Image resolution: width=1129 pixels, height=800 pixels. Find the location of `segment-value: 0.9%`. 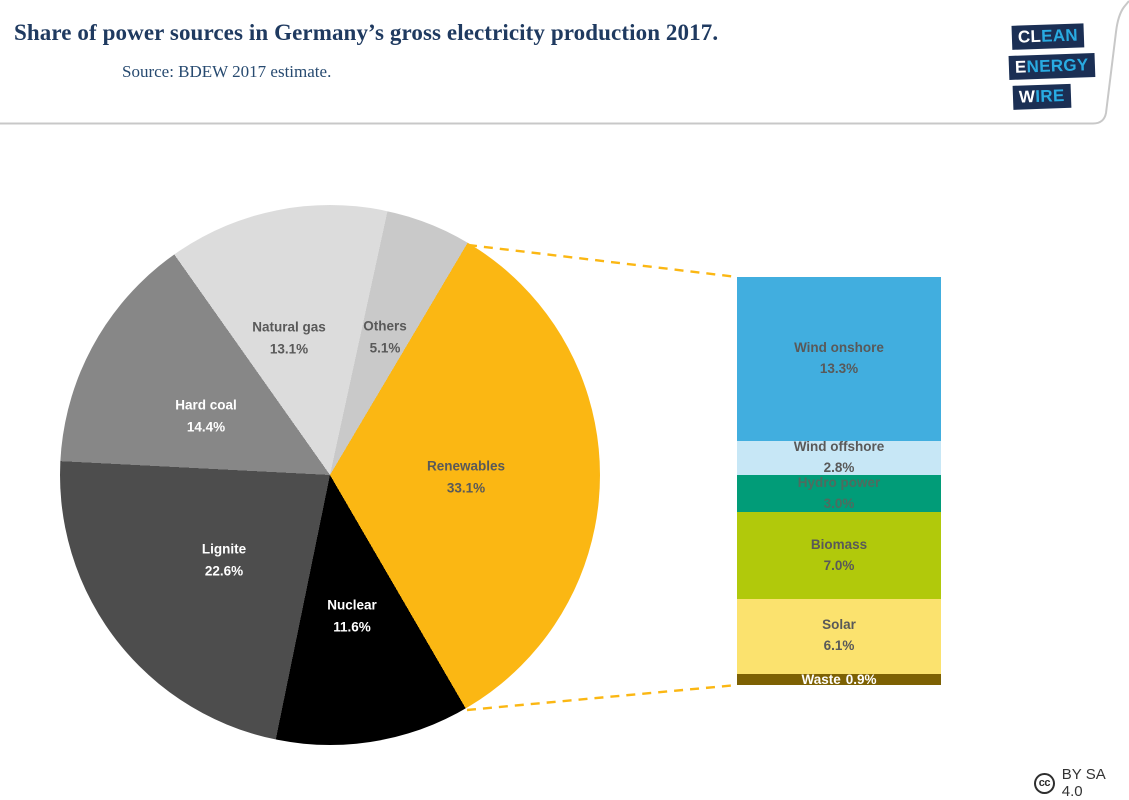

segment-value: 0.9% is located at coordinates (861, 679).